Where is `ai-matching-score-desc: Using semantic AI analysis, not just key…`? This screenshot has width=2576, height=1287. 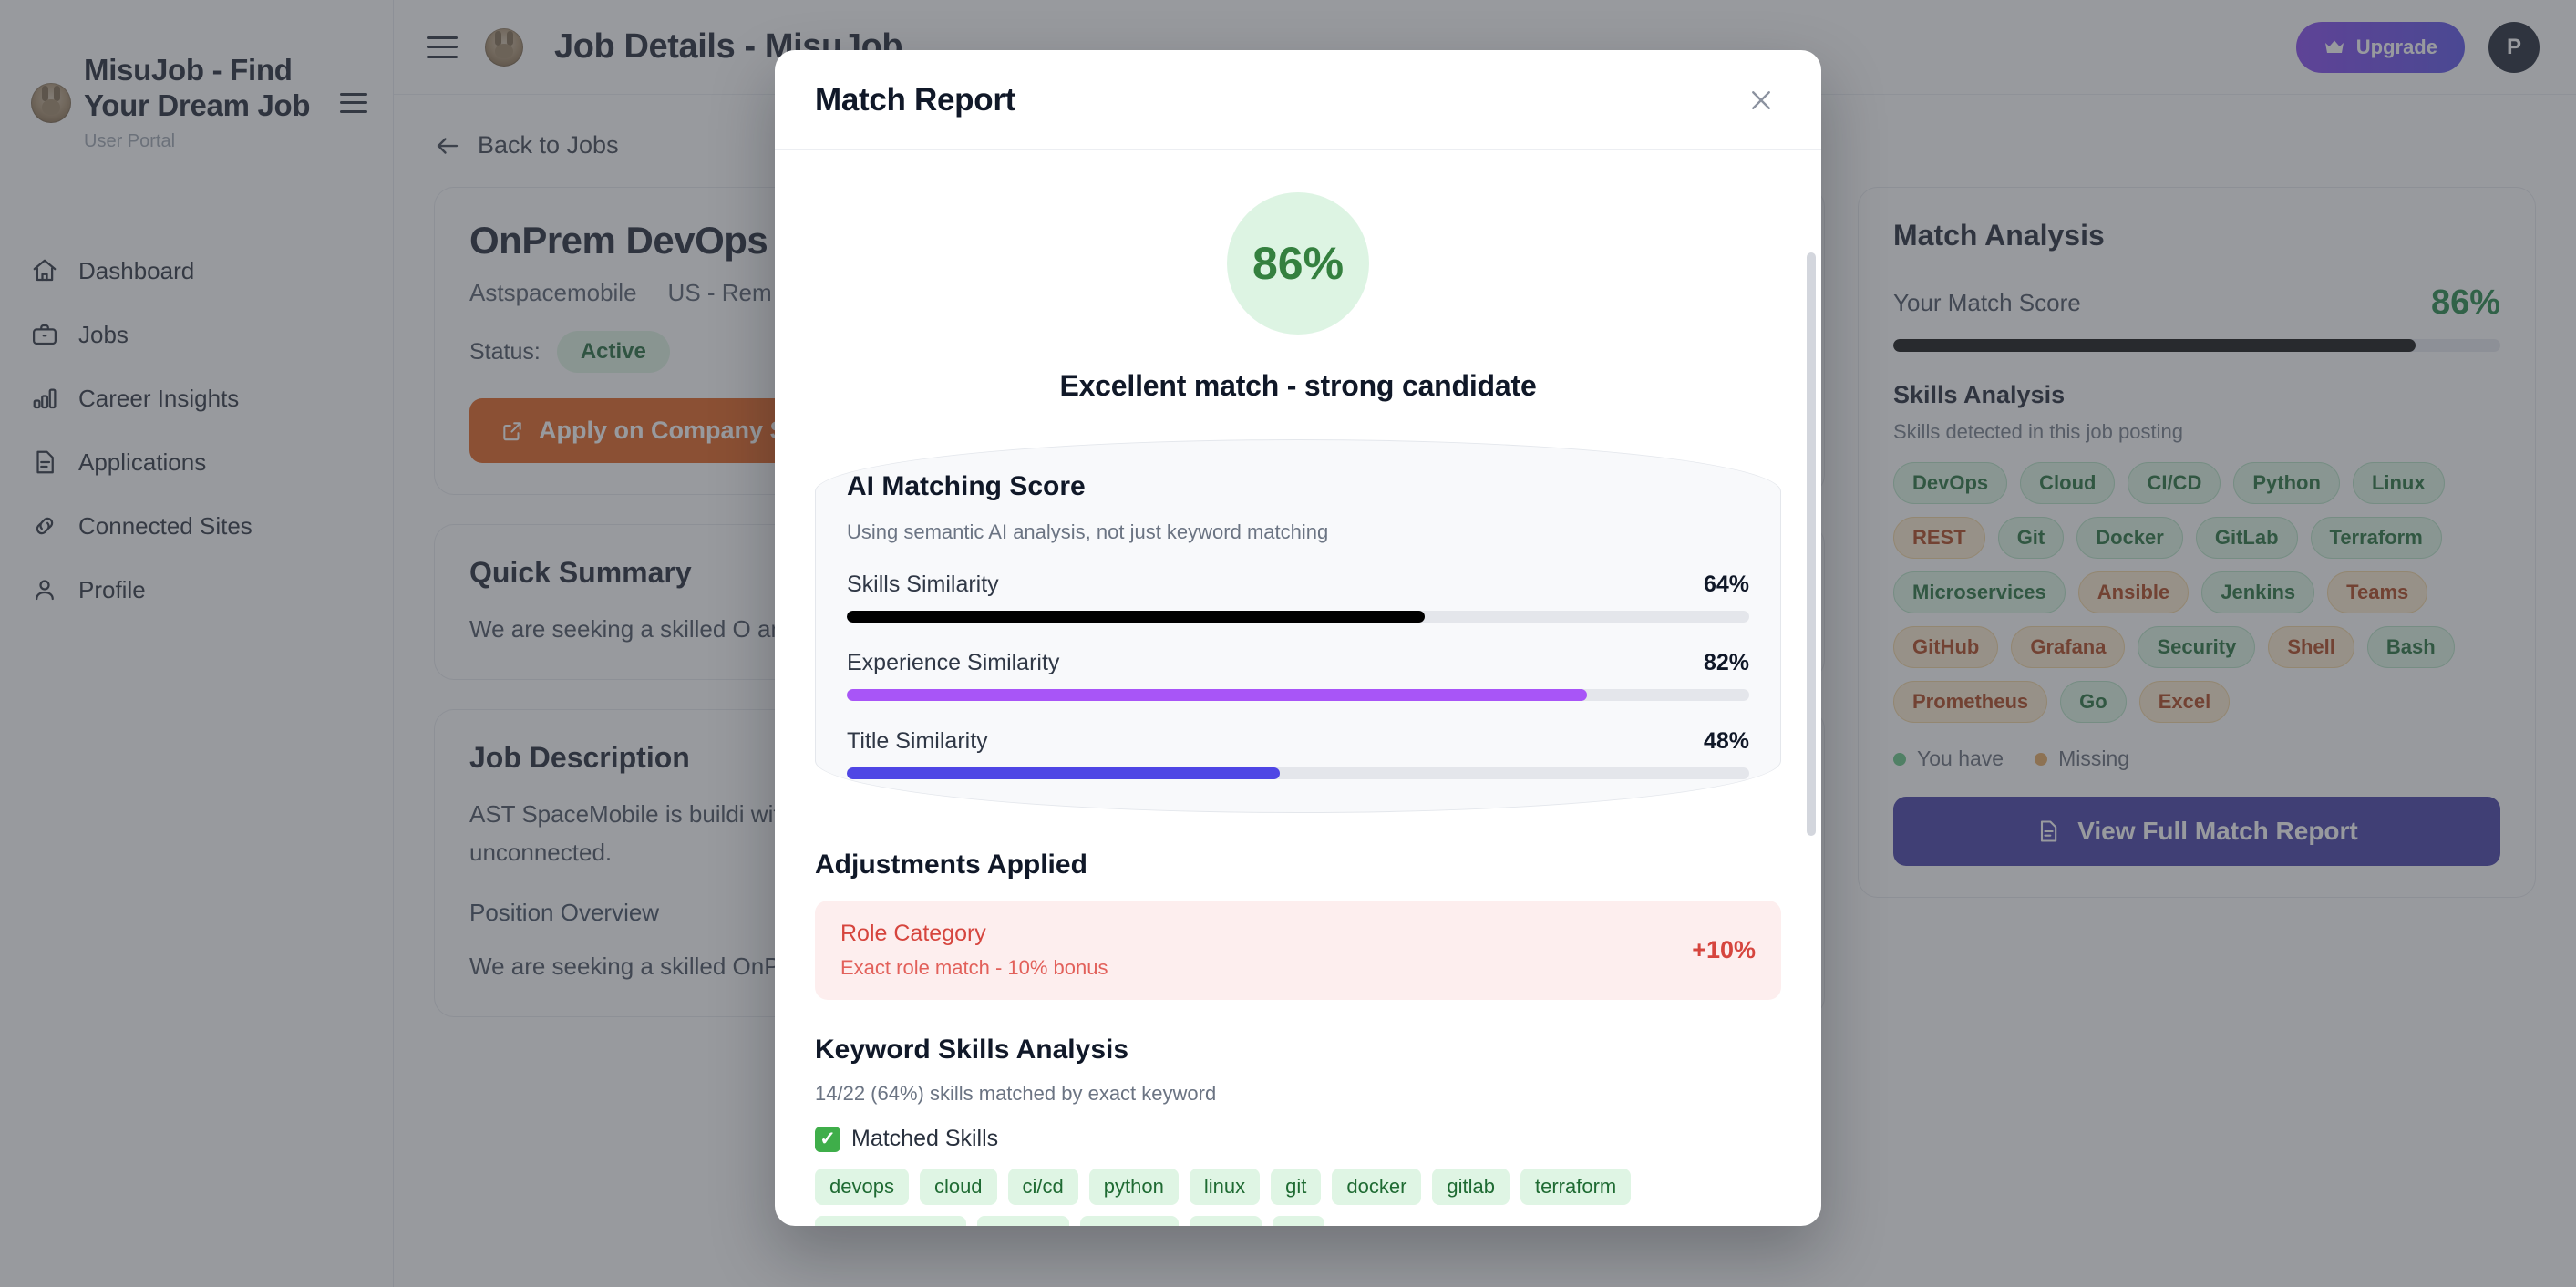
ai-matching-score-desc: Using semantic AI analysis, not just key… is located at coordinates (1088, 531).